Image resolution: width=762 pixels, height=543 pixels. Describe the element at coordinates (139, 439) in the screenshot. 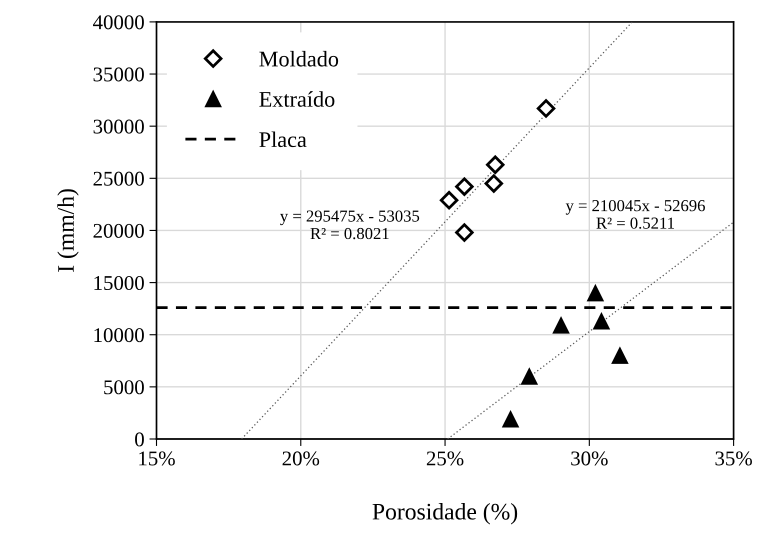

I see `y-tick-label: 0` at that location.